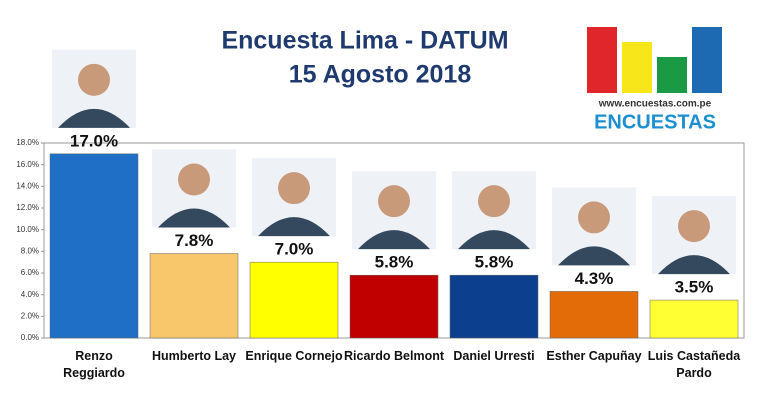 The image size is (768, 416). I want to click on y-tick-label: 0.0%, so click(30, 337).